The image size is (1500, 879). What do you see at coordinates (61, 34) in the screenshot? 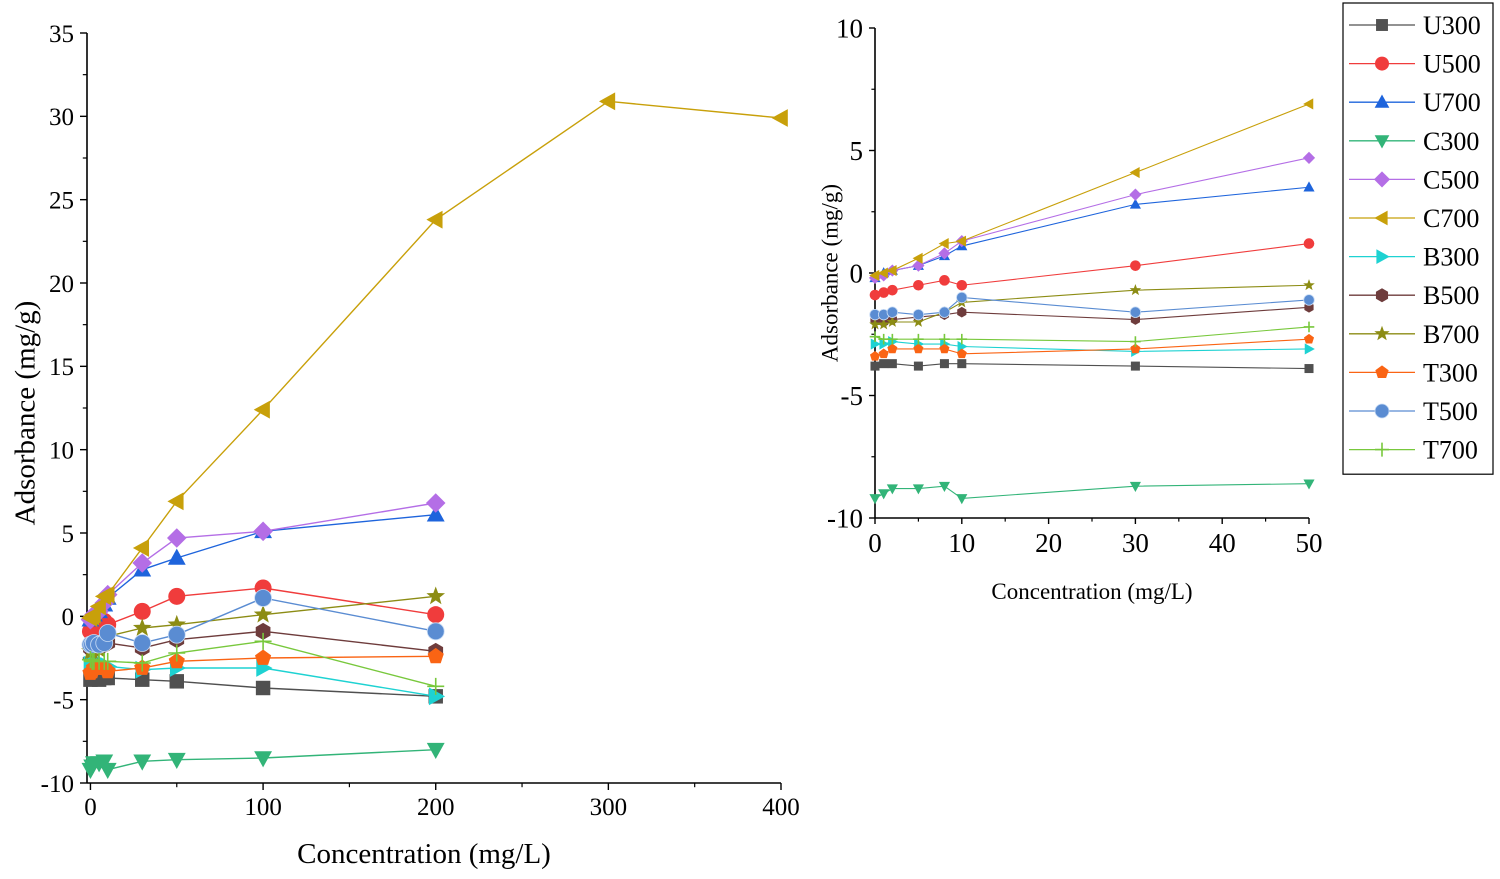
I see `y-tick-label: 35` at bounding box center [61, 34].